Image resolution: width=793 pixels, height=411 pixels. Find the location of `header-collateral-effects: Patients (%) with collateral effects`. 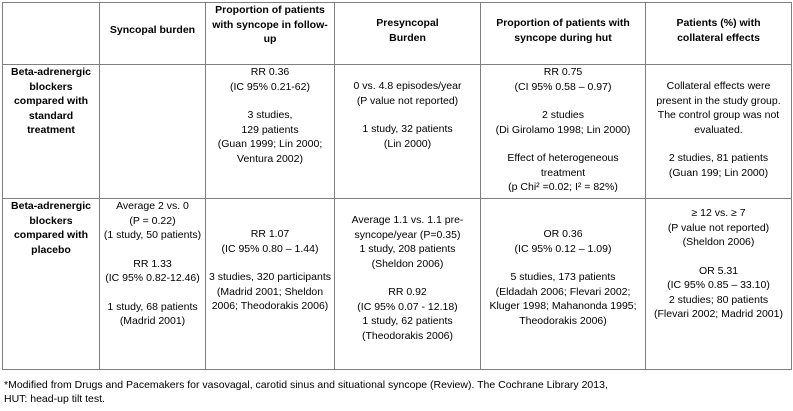

header-collateral-effects: Patients (%) with collateral effects is located at coordinates (718, 33).